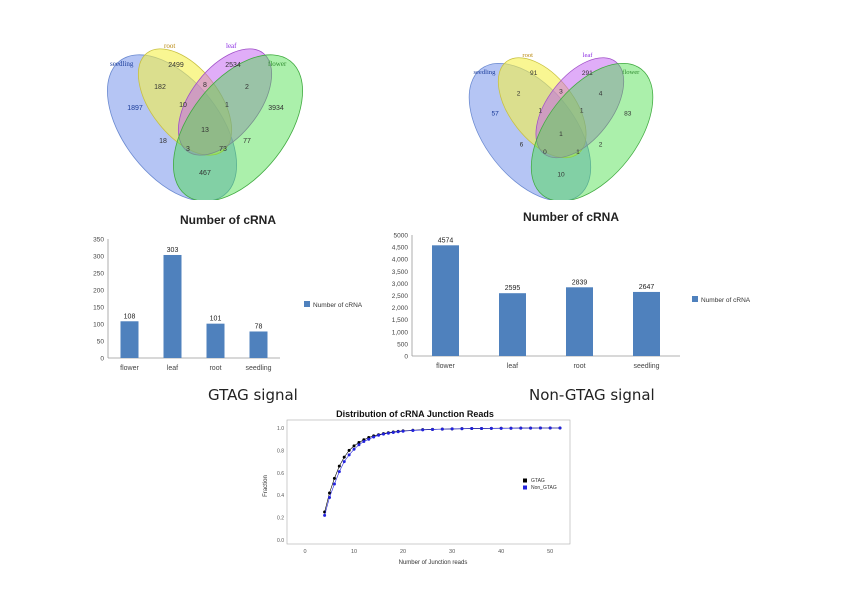 This screenshot has height=595, width=842. Describe the element at coordinates (400, 308) in the screenshot. I see `y-tick-label: 2,000` at that location.